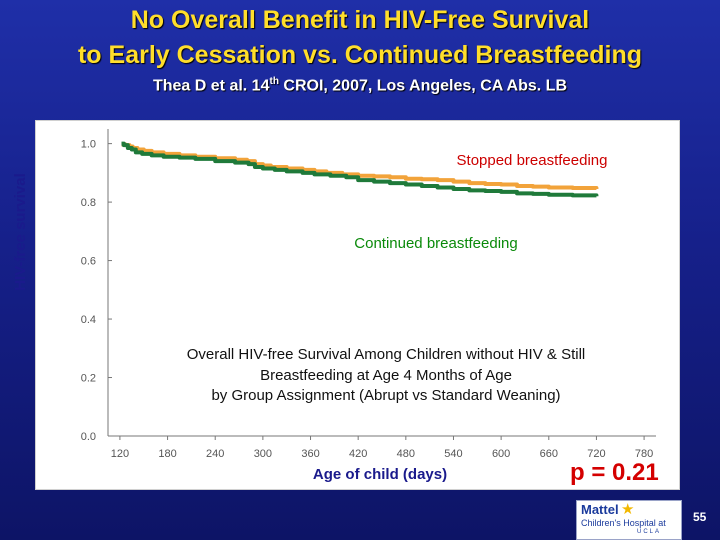  What do you see at coordinates (614, 472) in the screenshot?
I see `p-value: p = 0.21` at bounding box center [614, 472].